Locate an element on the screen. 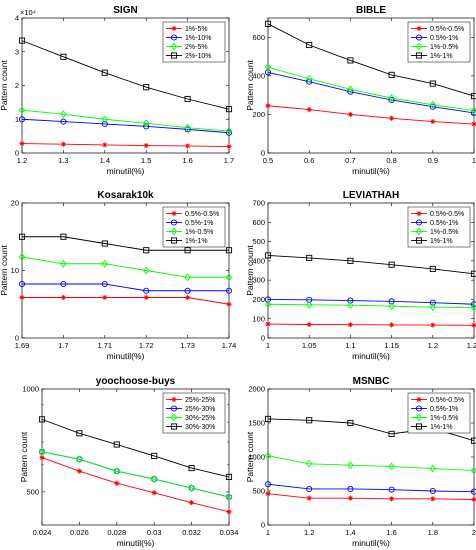 This screenshot has width=476, height=550. x-tick-label: 1.73 is located at coordinates (187, 345).